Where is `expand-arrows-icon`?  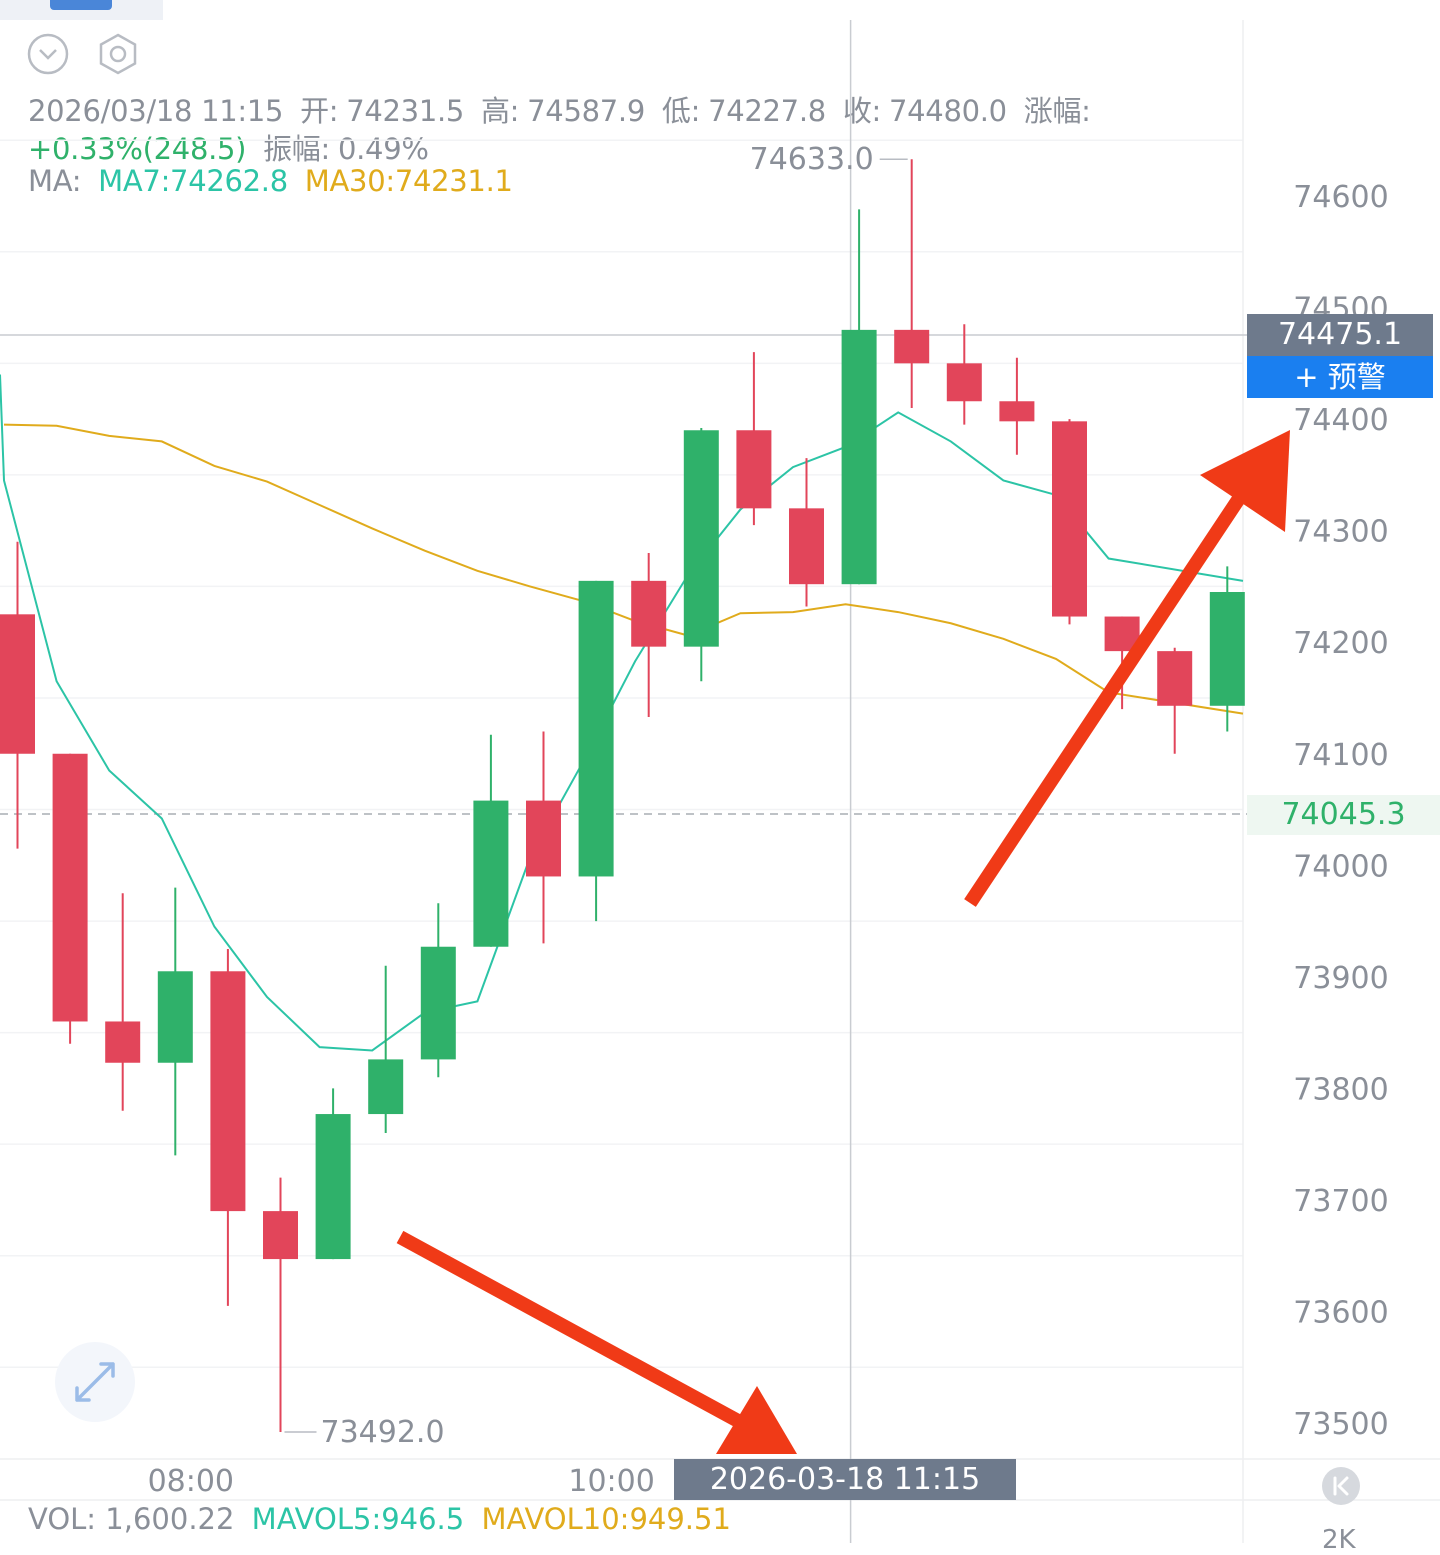 expand-arrows-icon is located at coordinates (95, 1382).